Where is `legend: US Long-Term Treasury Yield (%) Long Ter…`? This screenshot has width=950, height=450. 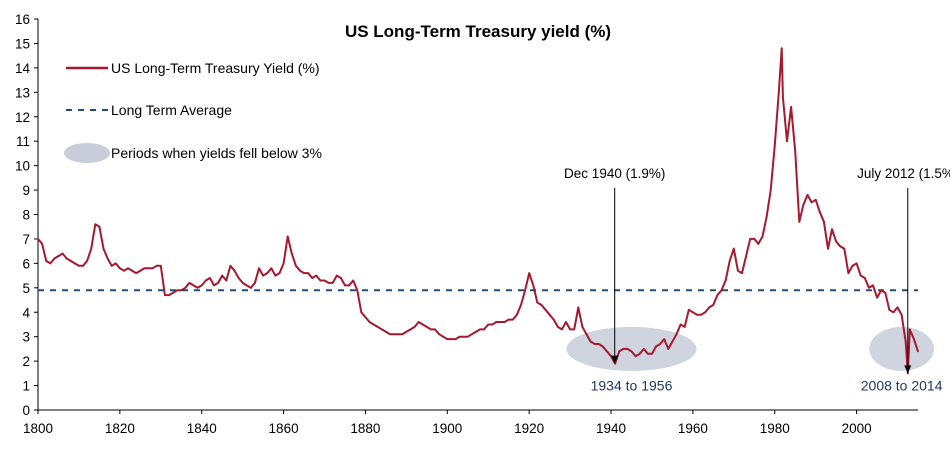 legend: US Long-Term Treasury Yield (%) Long Ter… is located at coordinates (193, 111).